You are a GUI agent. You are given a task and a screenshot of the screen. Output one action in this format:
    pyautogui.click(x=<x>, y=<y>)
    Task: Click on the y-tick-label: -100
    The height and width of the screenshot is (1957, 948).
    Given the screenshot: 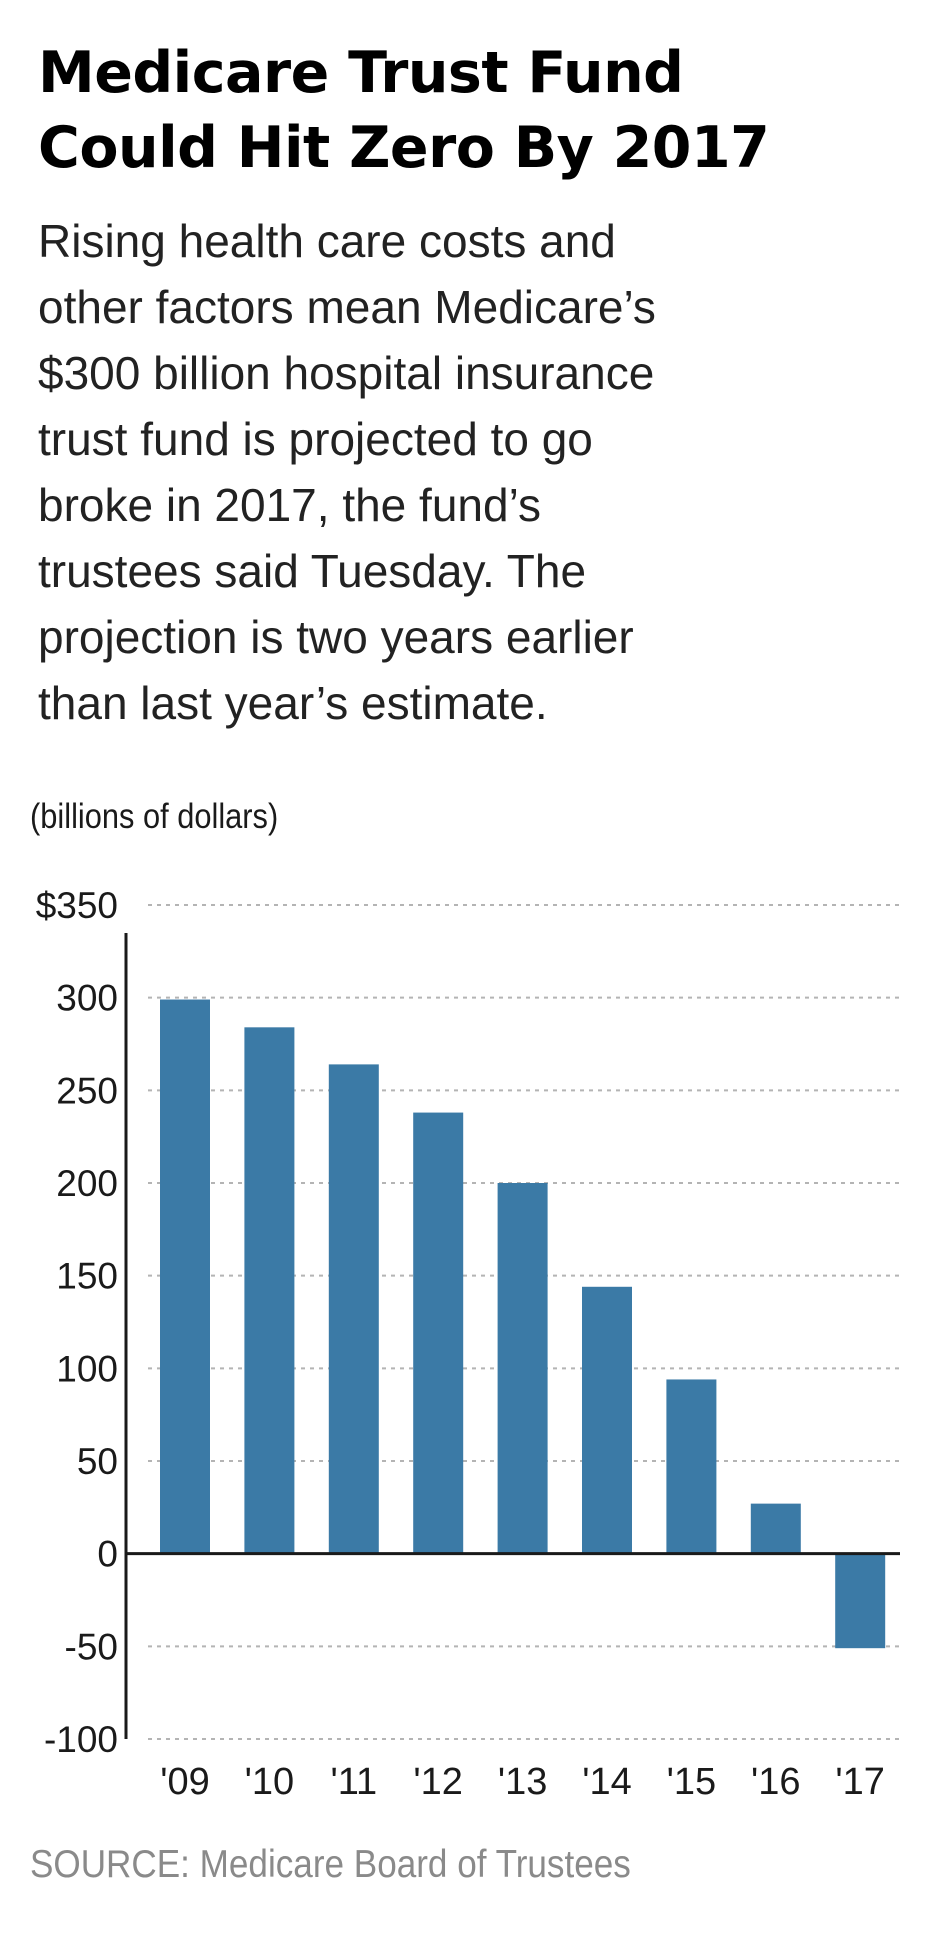 What is the action you would take?
    pyautogui.click(x=81, y=1739)
    